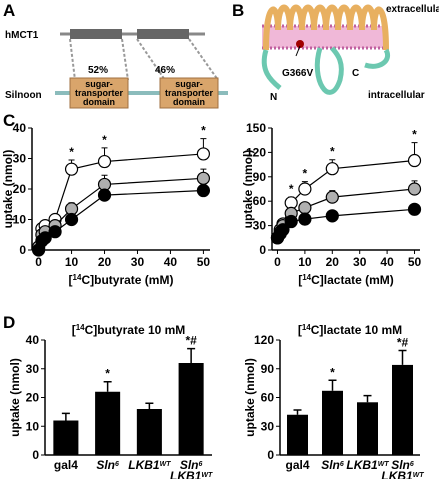 The width and height of the screenshot is (439, 484). What do you see at coordinates (268, 398) in the screenshot?
I see `y-tick-label: 60` at bounding box center [268, 398].